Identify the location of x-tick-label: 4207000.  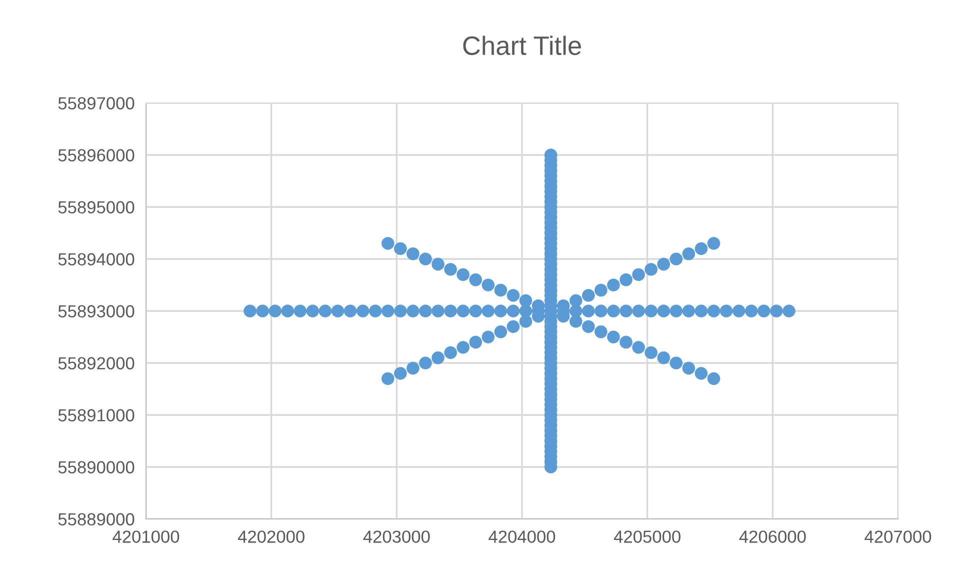
(898, 536).